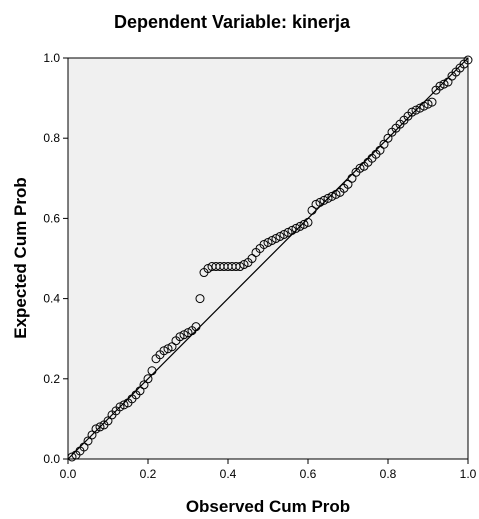 The height and width of the screenshot is (519, 479). What do you see at coordinates (268, 506) in the screenshot?
I see `x-axis-label: Observed Cum Prob` at bounding box center [268, 506].